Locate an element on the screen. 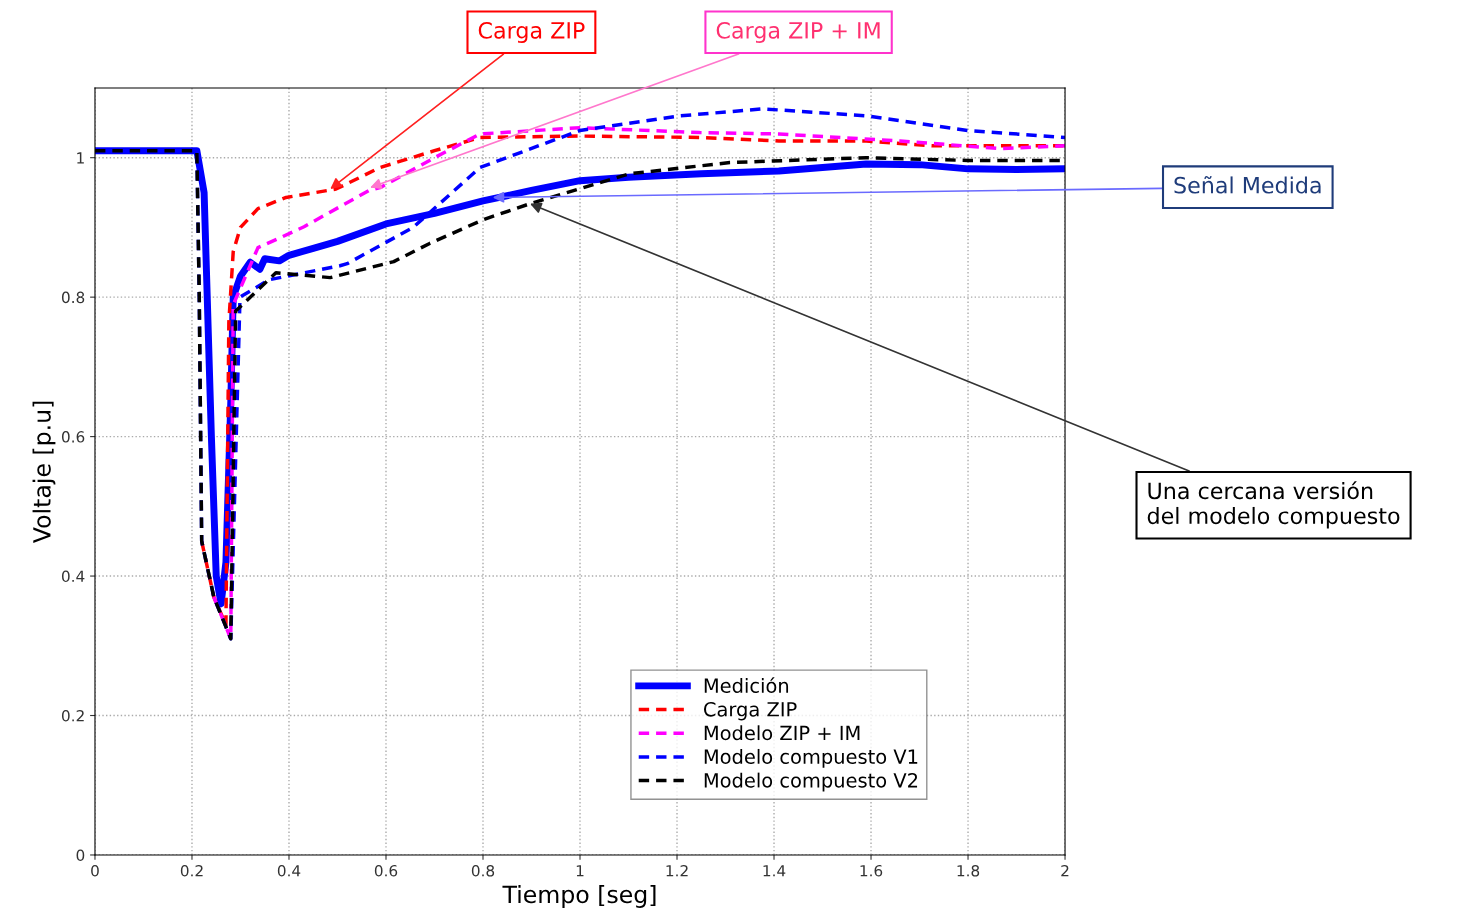  legend-label: Modelo ZIP + IM is located at coordinates (782, 733).